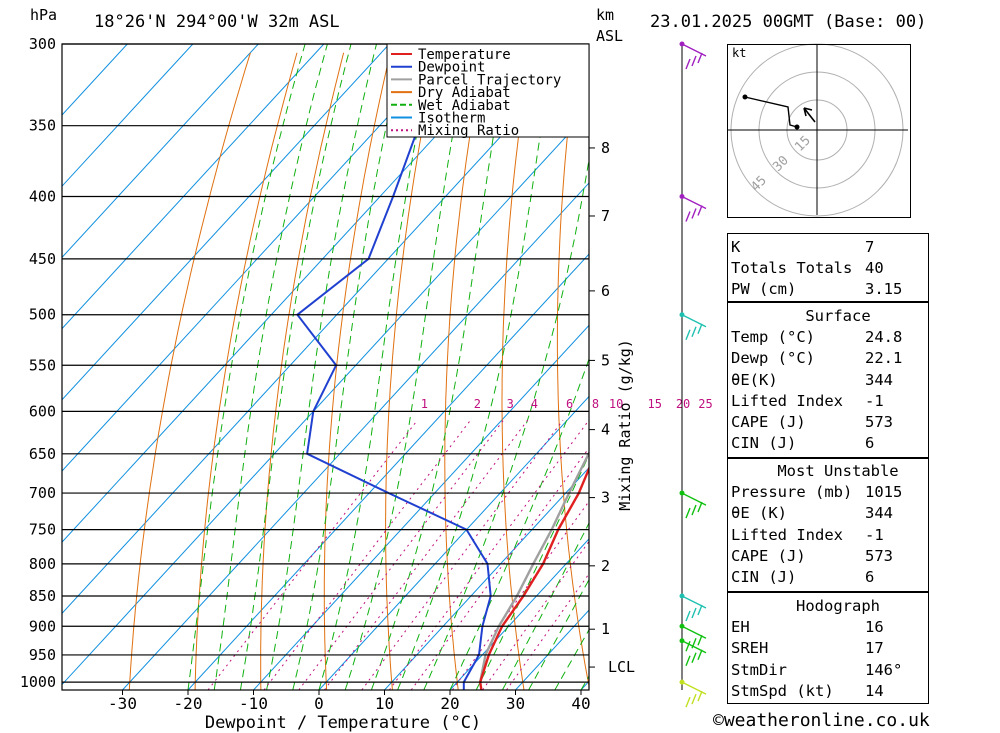 The width and height of the screenshot is (1000, 733). Describe the element at coordinates (605, 291) in the screenshot. I see `km-tick-label: 6` at that location.